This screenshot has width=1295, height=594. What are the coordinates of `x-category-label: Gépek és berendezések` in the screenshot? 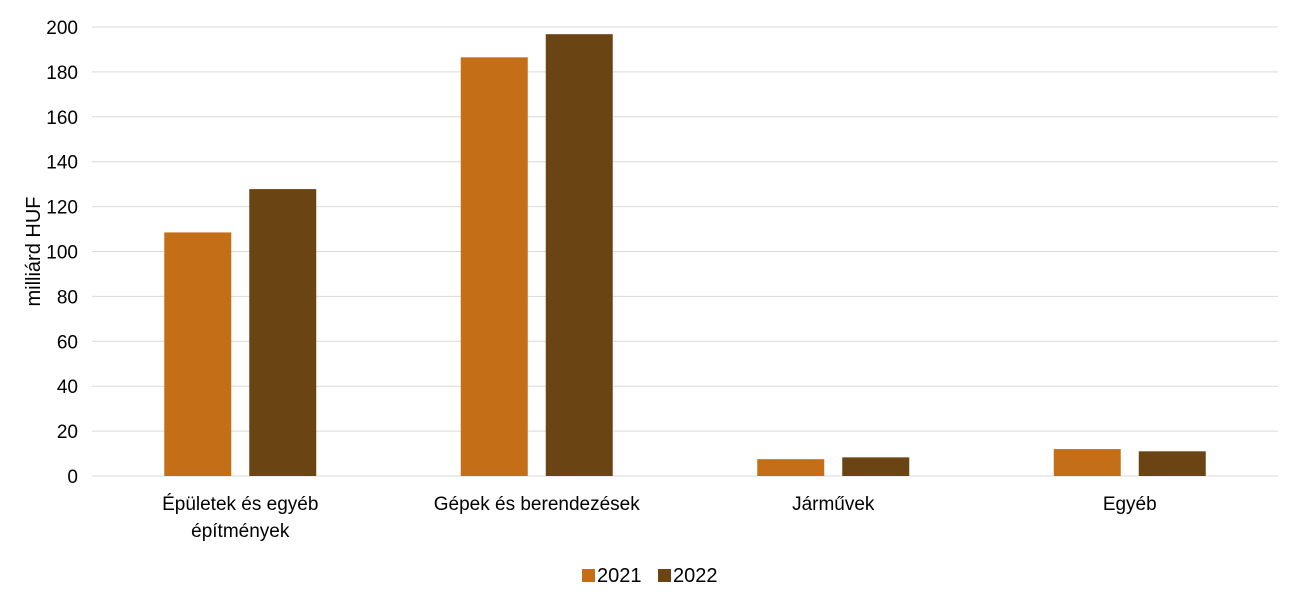 It's located at (537, 504).